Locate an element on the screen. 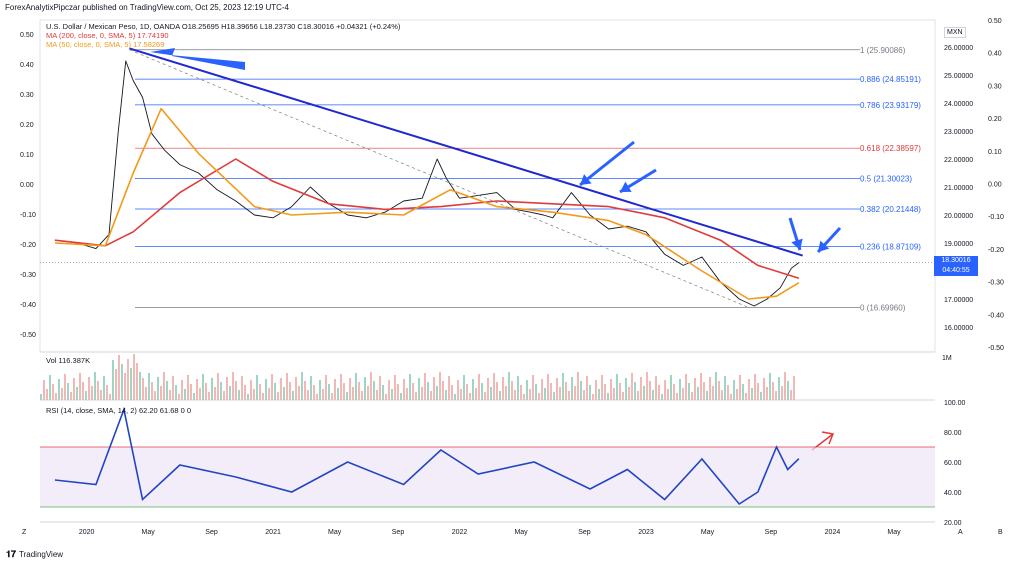  fib-level-label: 0.886 (24.85191) is located at coordinates (890, 79).